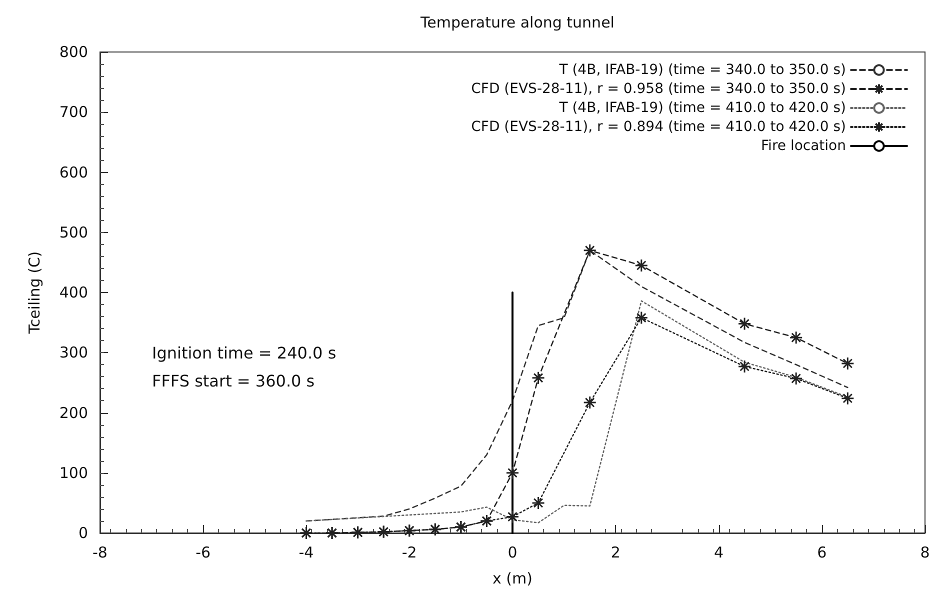 This screenshot has width=934, height=615. What do you see at coordinates (73, 52) in the screenshot?
I see `y-tick-label: 800` at bounding box center [73, 52].